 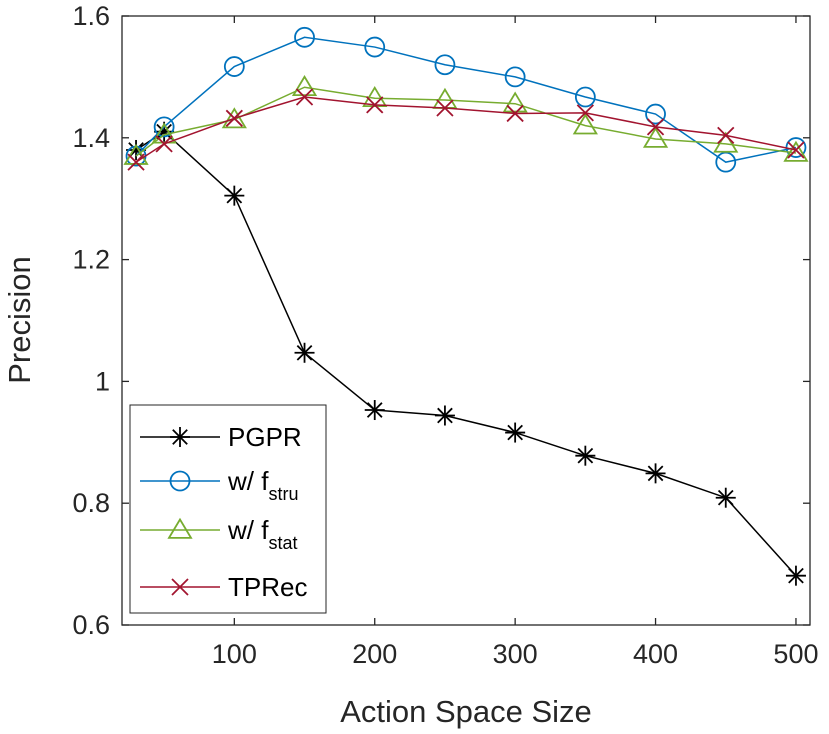 I want to click on y-tick-label: 1.2, so click(x=91, y=260).